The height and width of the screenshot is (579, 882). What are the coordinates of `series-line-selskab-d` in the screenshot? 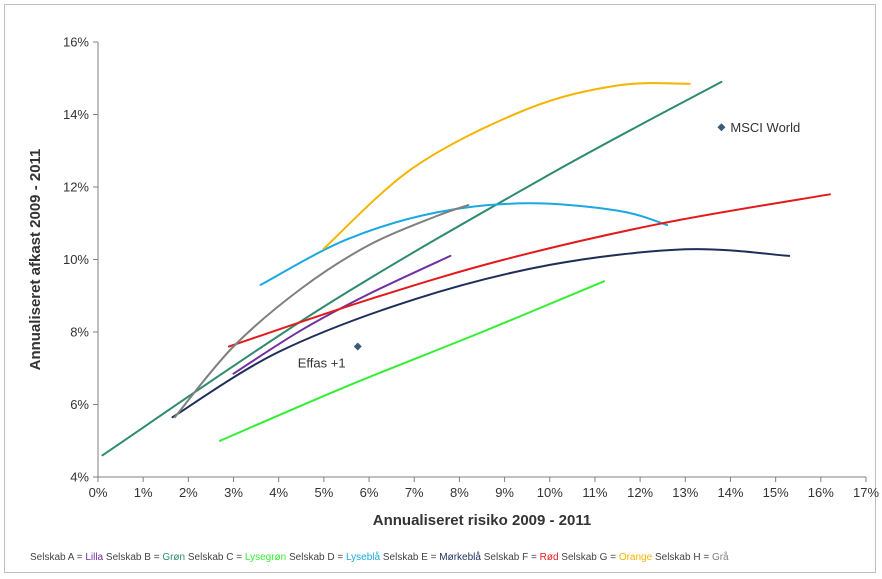 It's located at (464, 244).